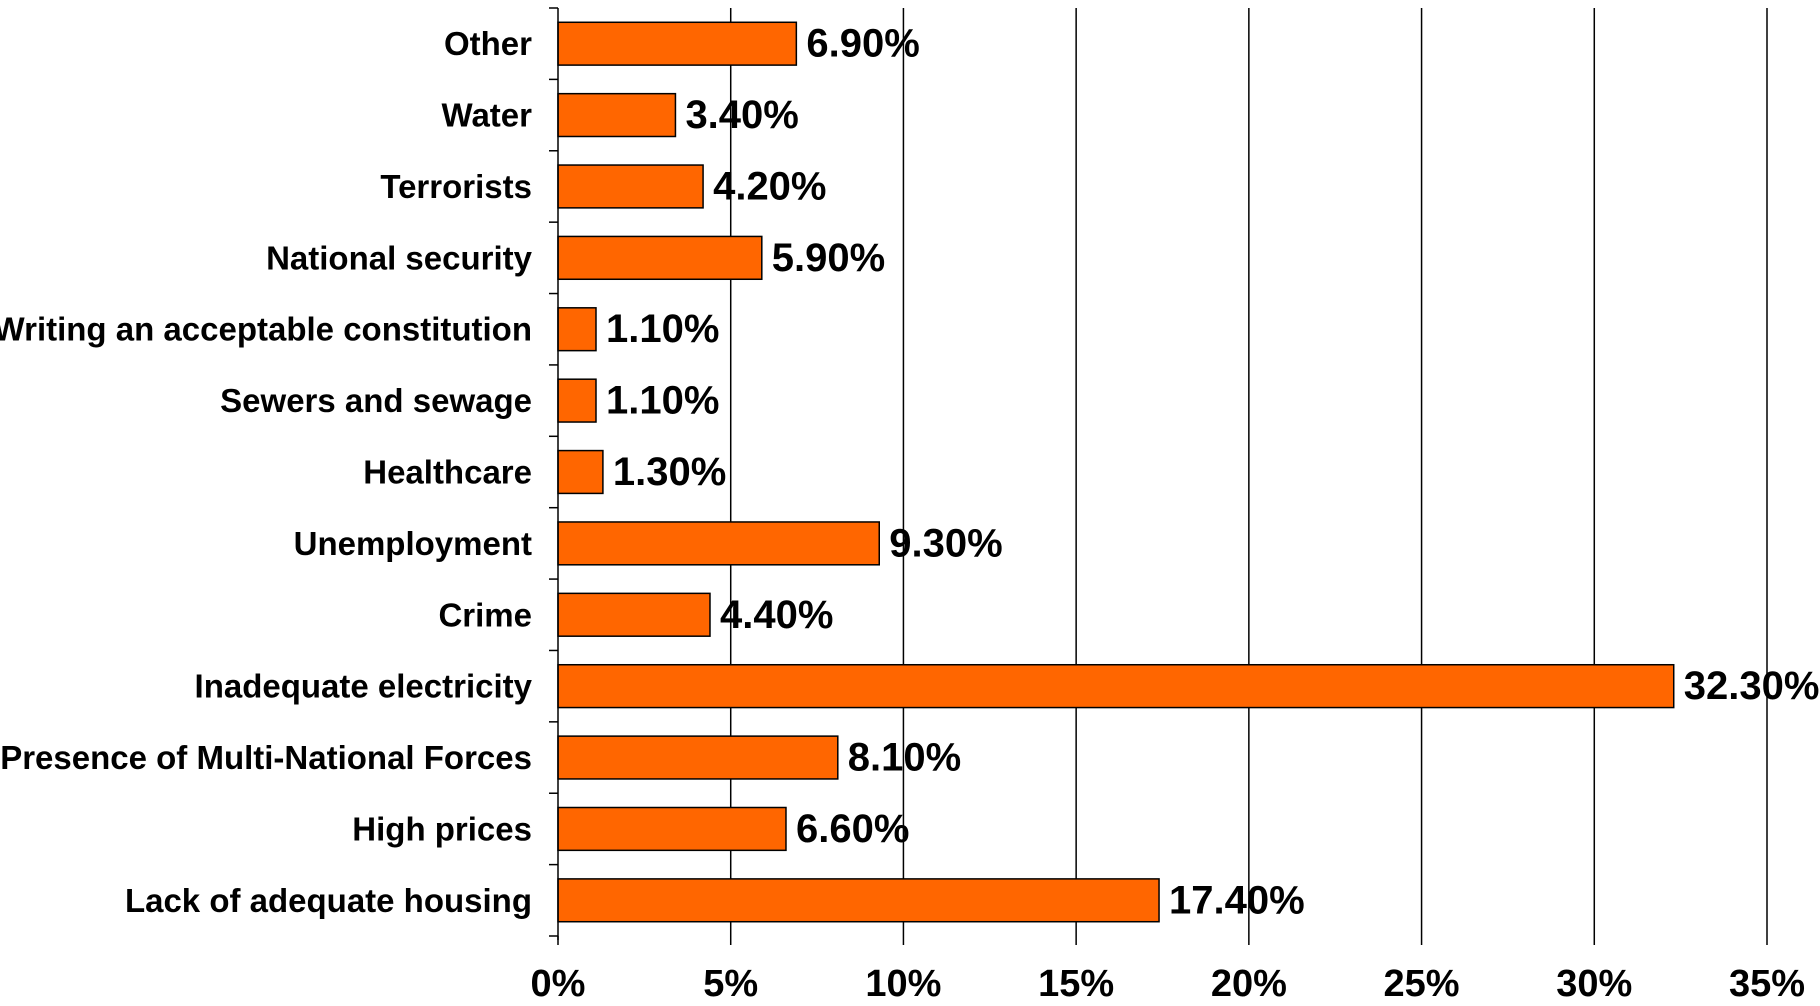 Image resolution: width=1820 pixels, height=1006 pixels. I want to click on x-tick-label-4: 20%, so click(1249, 984).